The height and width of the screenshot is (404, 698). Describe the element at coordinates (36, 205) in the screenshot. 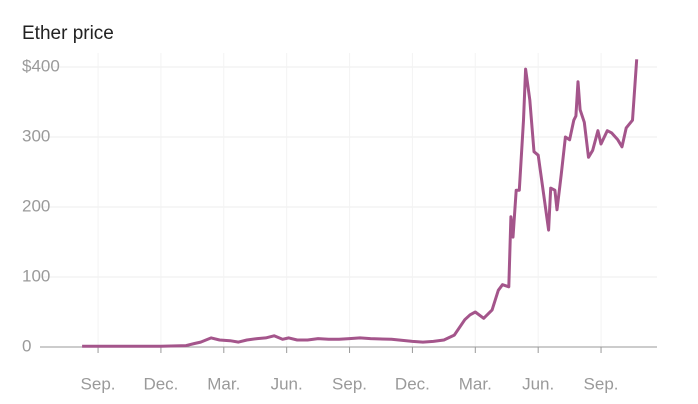

I see `y-tick-label: 200` at that location.